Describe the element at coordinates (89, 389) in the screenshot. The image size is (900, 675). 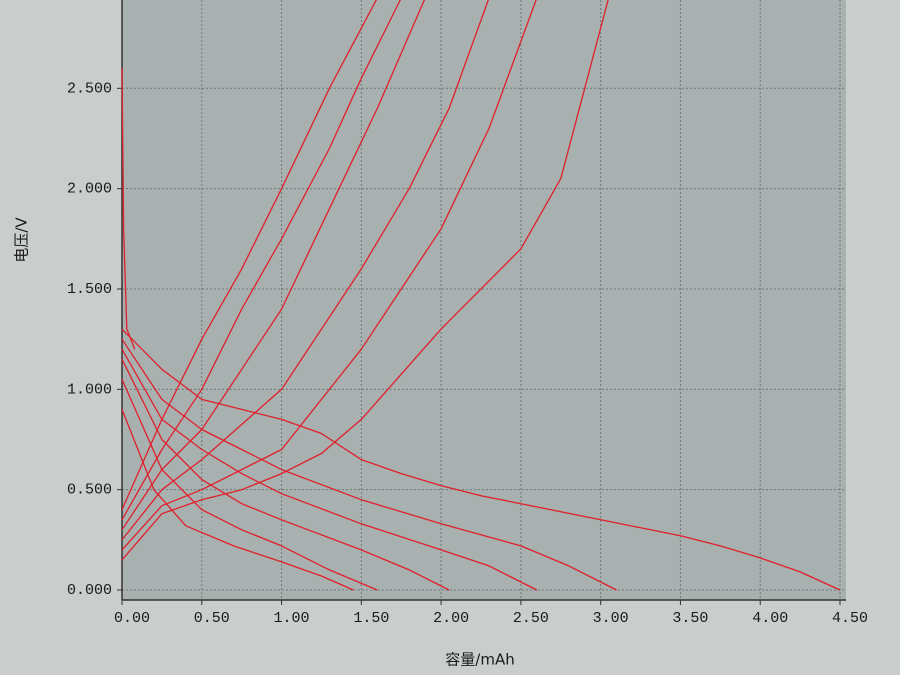
I see `y-tick-label: 1.000` at that location.